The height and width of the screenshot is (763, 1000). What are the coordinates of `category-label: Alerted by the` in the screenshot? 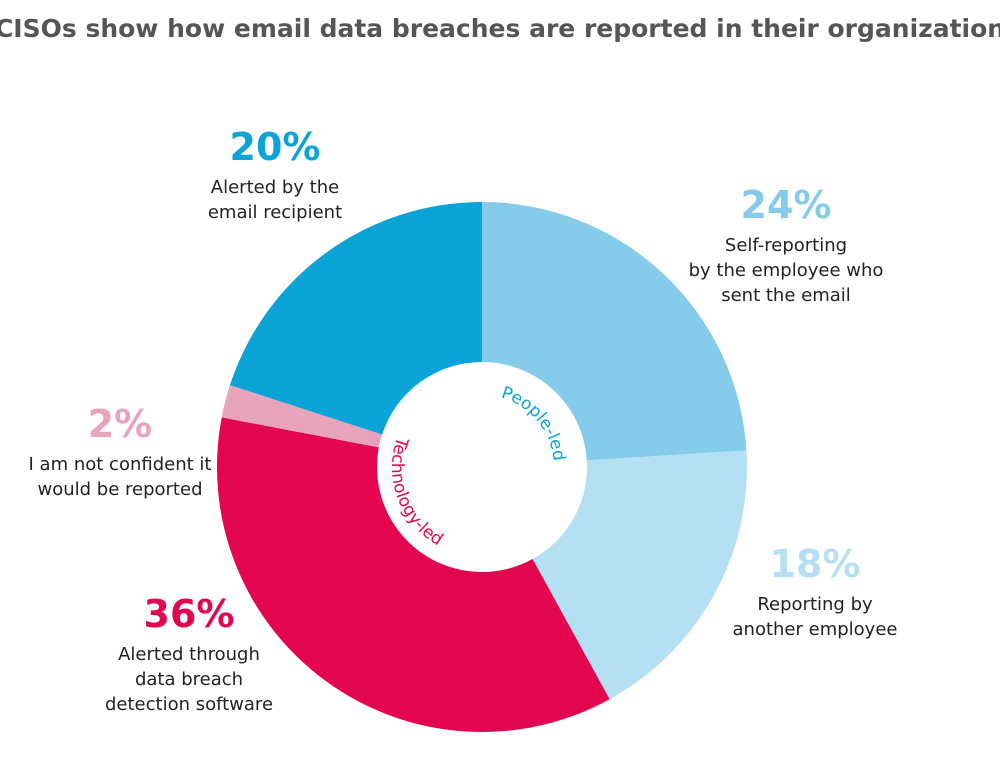 It's located at (275, 187).